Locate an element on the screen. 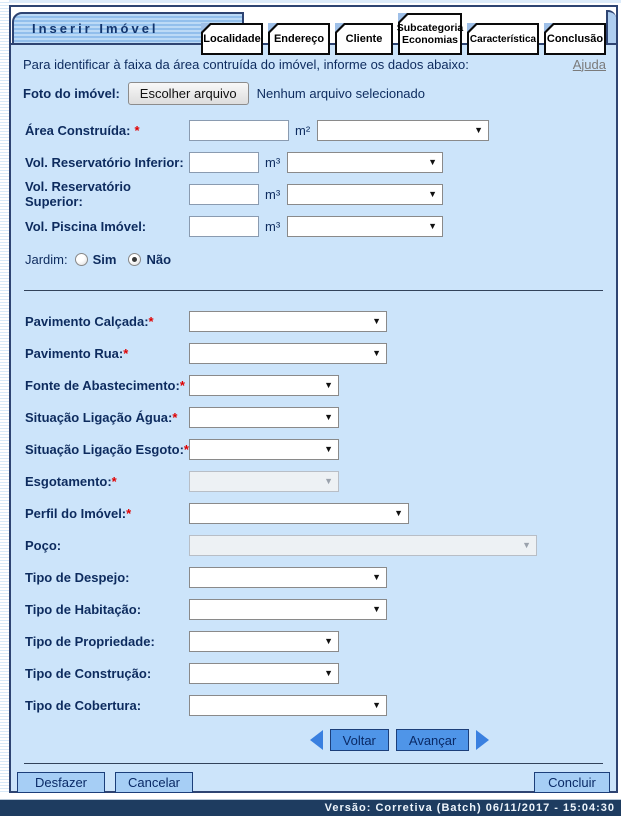 This screenshot has width=621, height=818. escolher-arquivo-button: Escolher arquivo is located at coordinates (188, 93).